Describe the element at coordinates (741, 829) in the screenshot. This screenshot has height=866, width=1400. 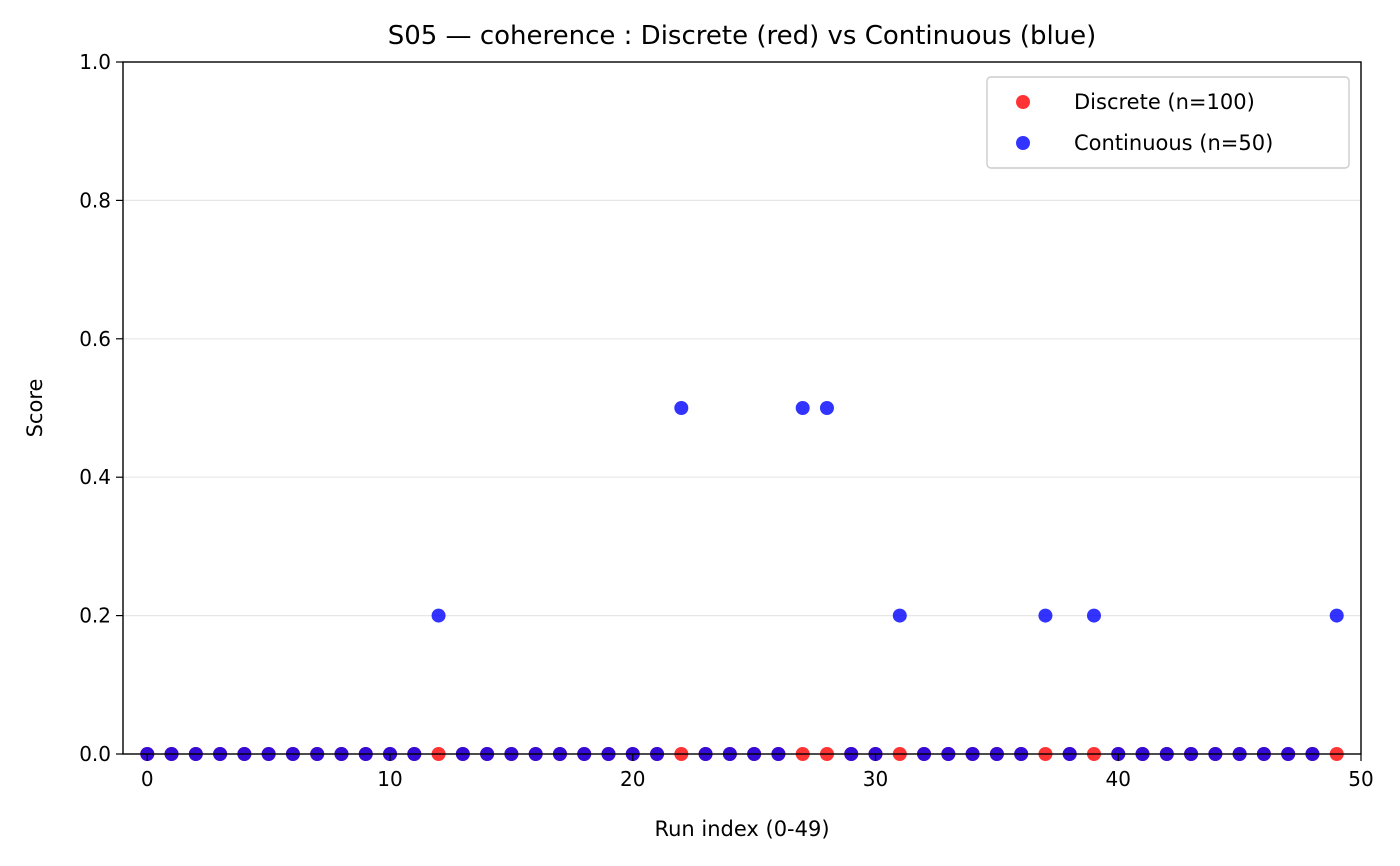
I see `x-axis-label: Run index (0-49)` at that location.